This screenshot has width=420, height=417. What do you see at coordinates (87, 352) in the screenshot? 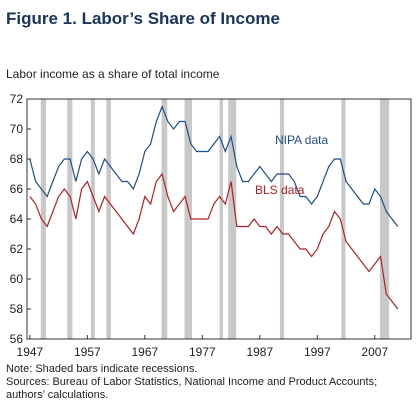
I see `x-tick-label: 1957` at bounding box center [87, 352].